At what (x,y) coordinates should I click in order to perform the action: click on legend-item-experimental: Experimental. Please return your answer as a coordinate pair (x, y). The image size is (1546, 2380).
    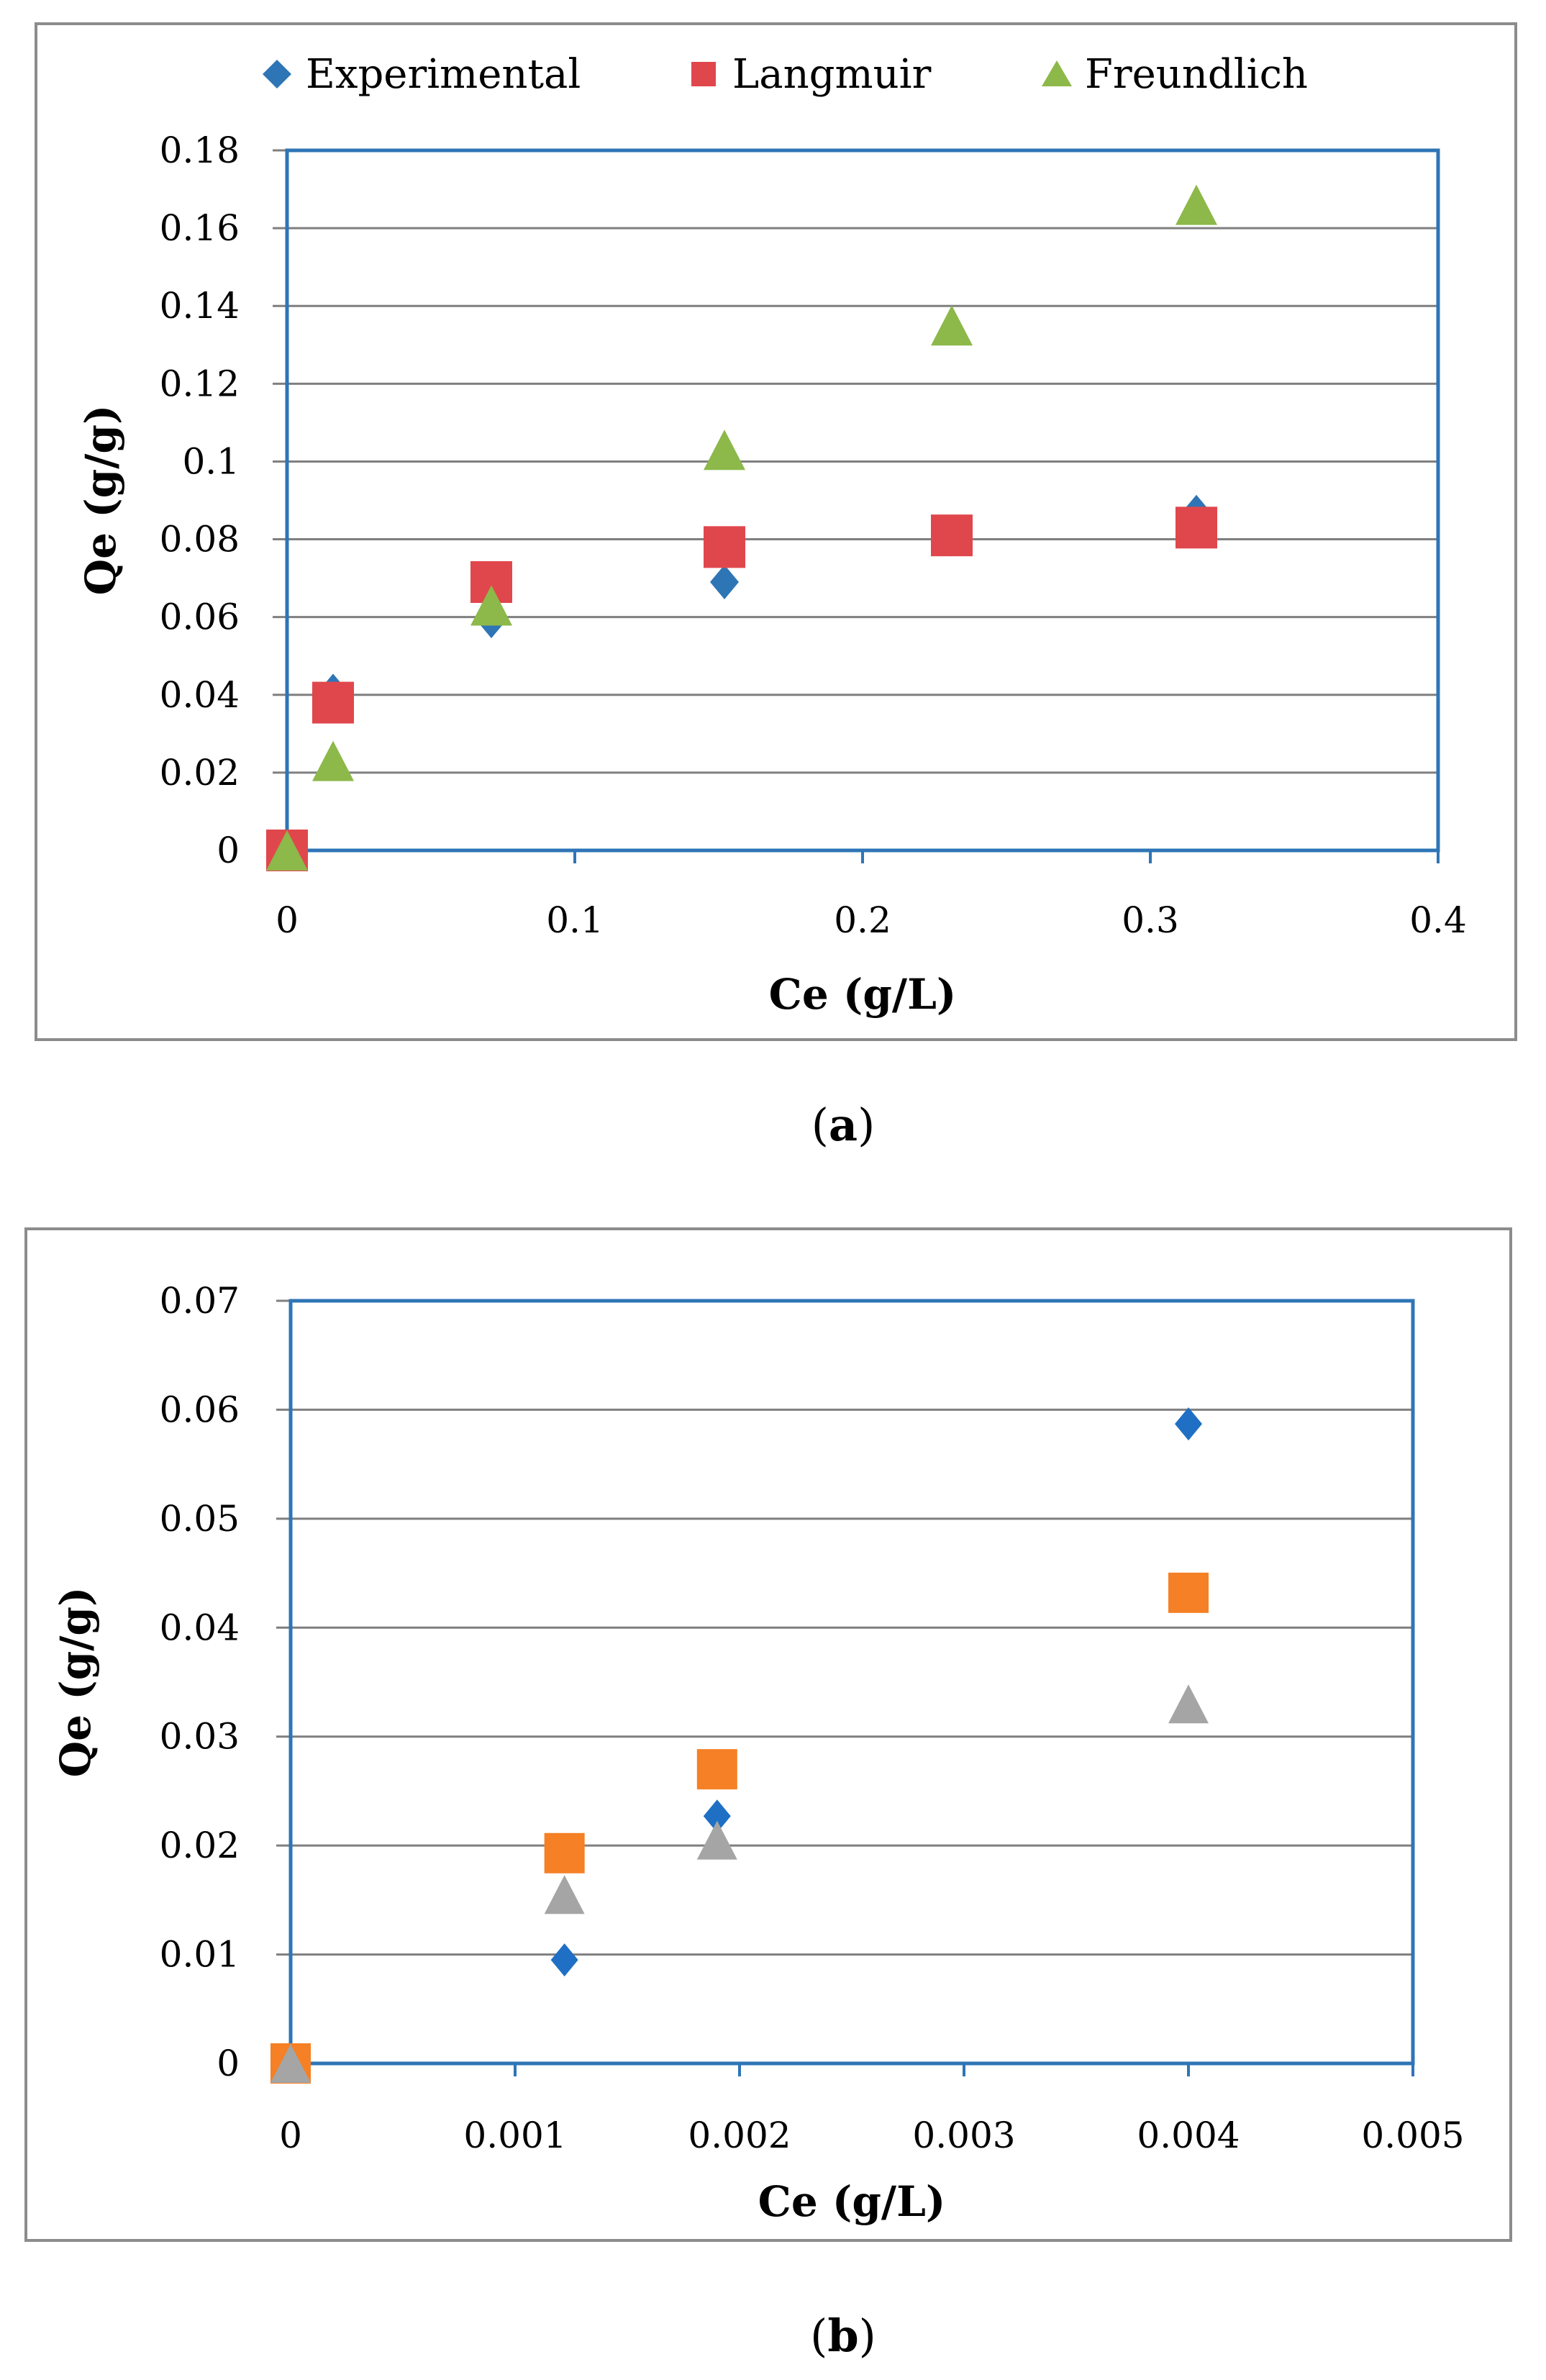
    Looking at the image, I should click on (422, 74).